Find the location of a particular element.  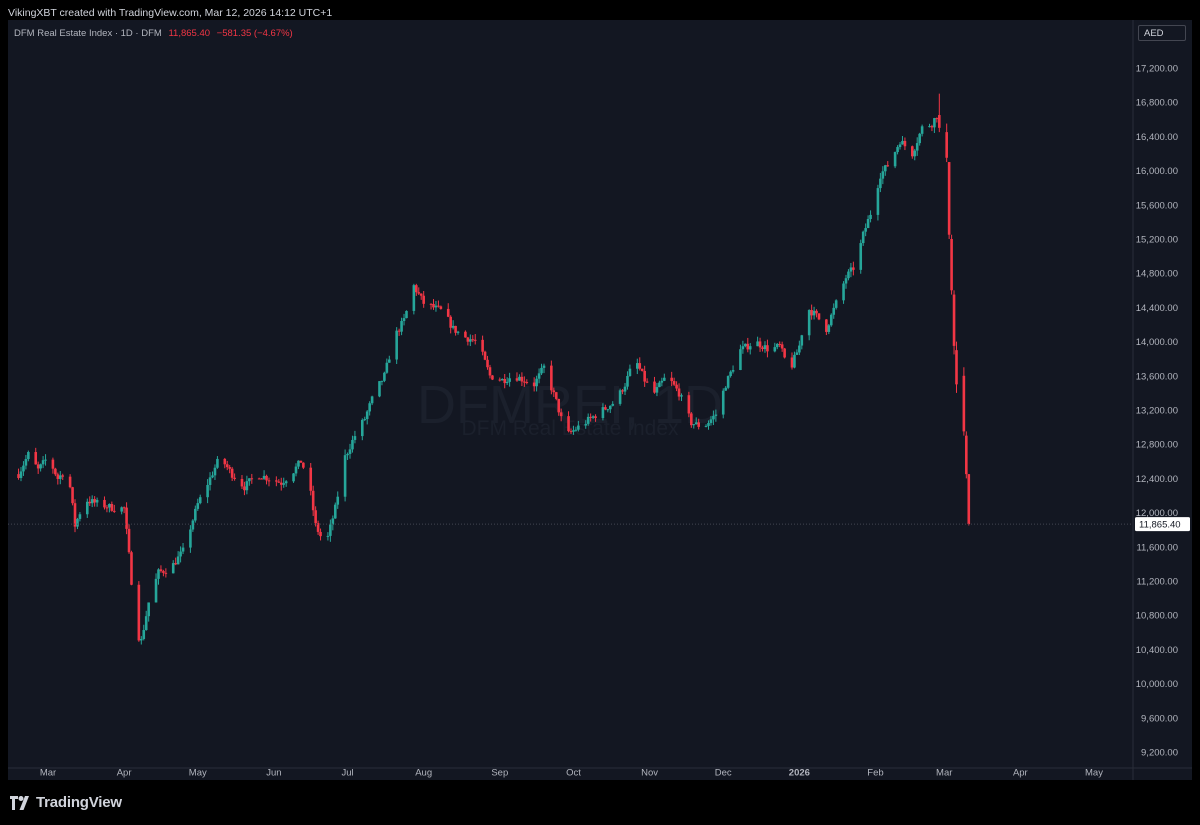

price-tick-label: 9,600.00 is located at coordinates (1159, 718).